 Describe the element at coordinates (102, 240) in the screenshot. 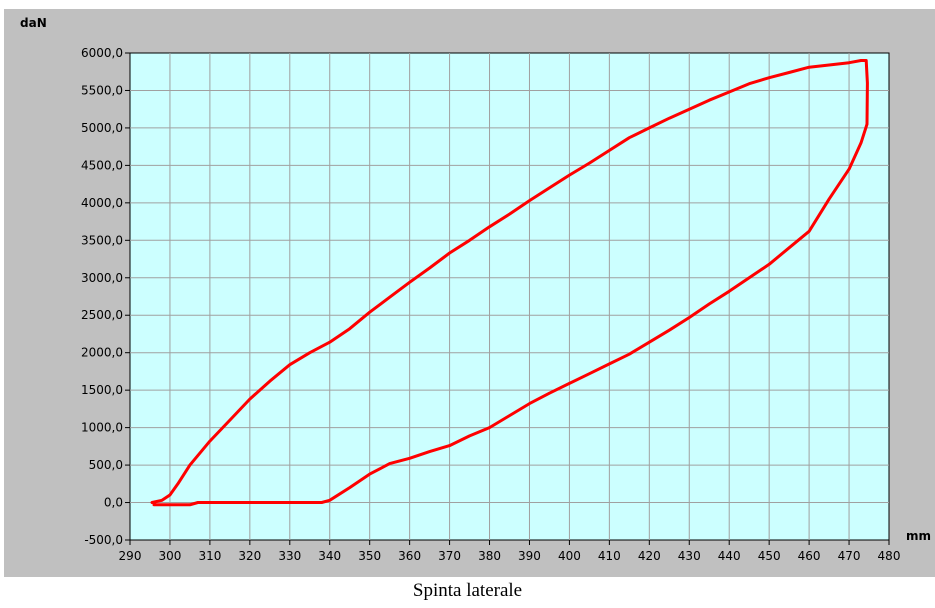

I see `y-tick-label: 3500,0` at that location.